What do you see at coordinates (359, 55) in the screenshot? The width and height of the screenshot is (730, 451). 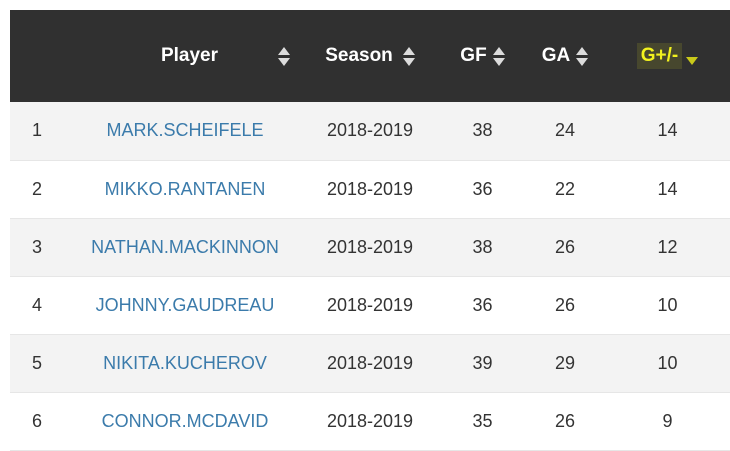 I see `header-season-label: Season` at bounding box center [359, 55].